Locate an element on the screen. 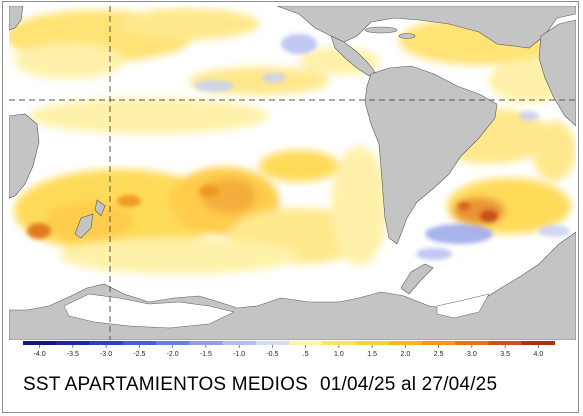 The image size is (583, 416). map-title: SST APARTAMIENTOS MEDIOS is located at coordinates (165, 384).